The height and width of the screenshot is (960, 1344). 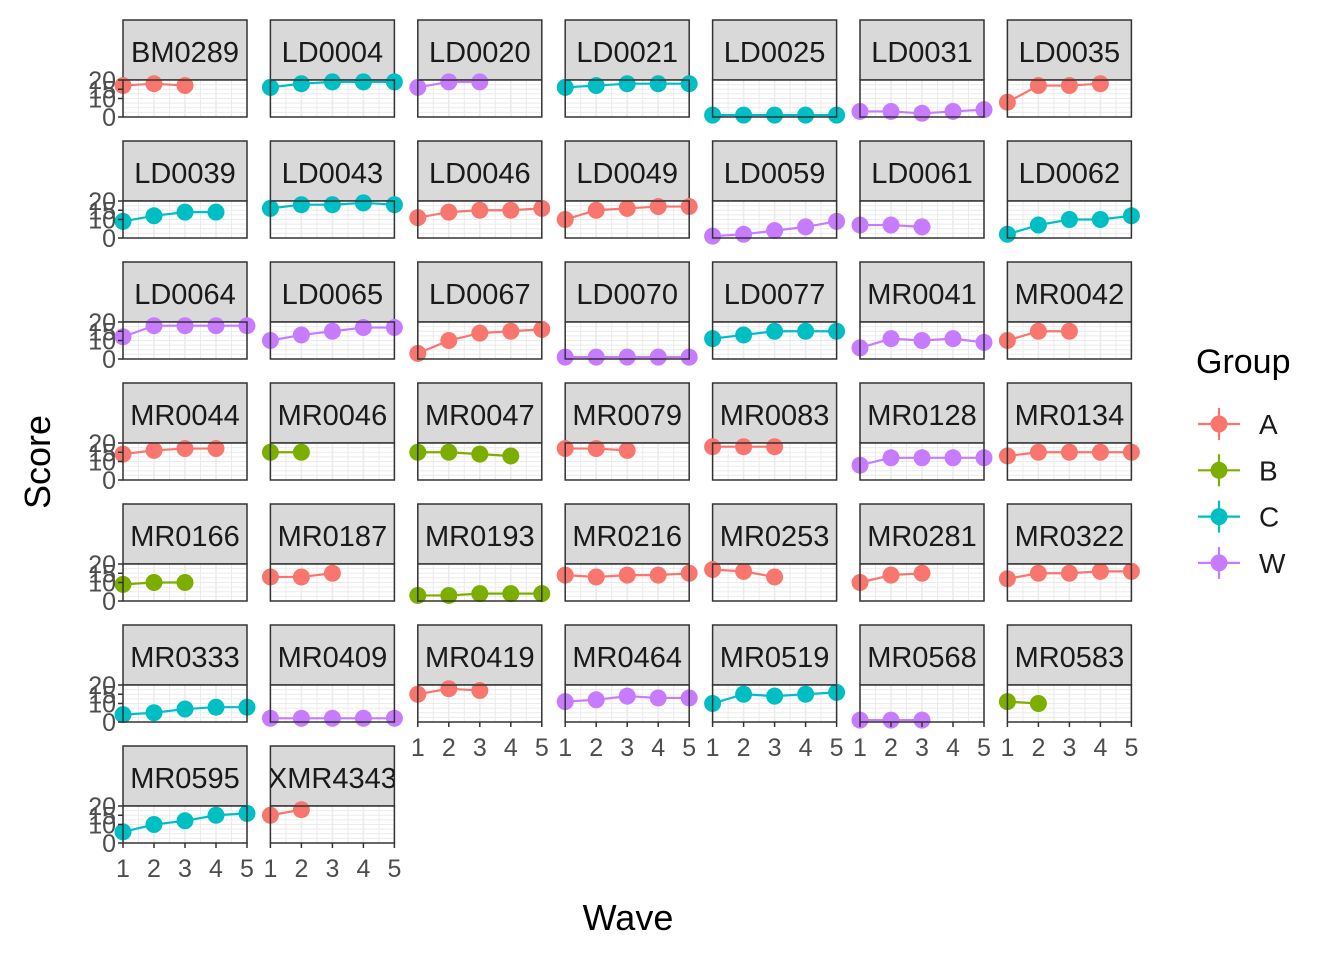 What do you see at coordinates (1242, 562) in the screenshot?
I see `legend-item-W: W` at bounding box center [1242, 562].